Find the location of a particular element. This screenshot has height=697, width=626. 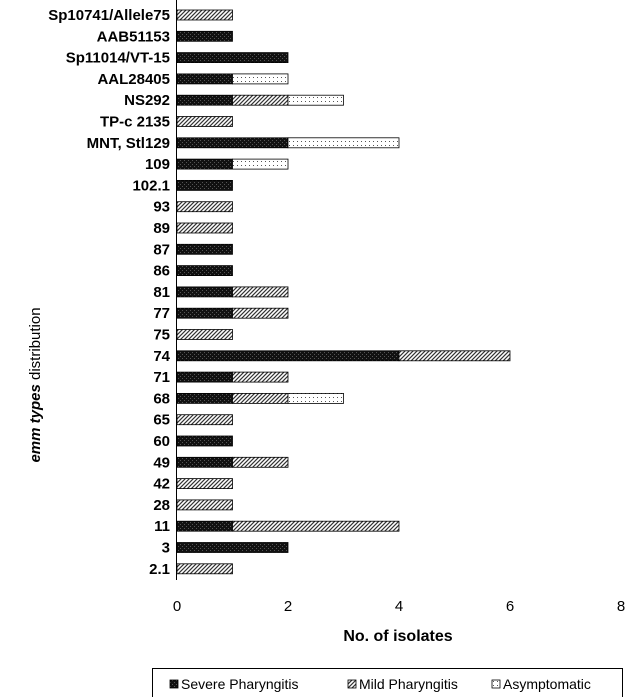

y-axis-title: emm types distribution is located at coordinates (35, 384).